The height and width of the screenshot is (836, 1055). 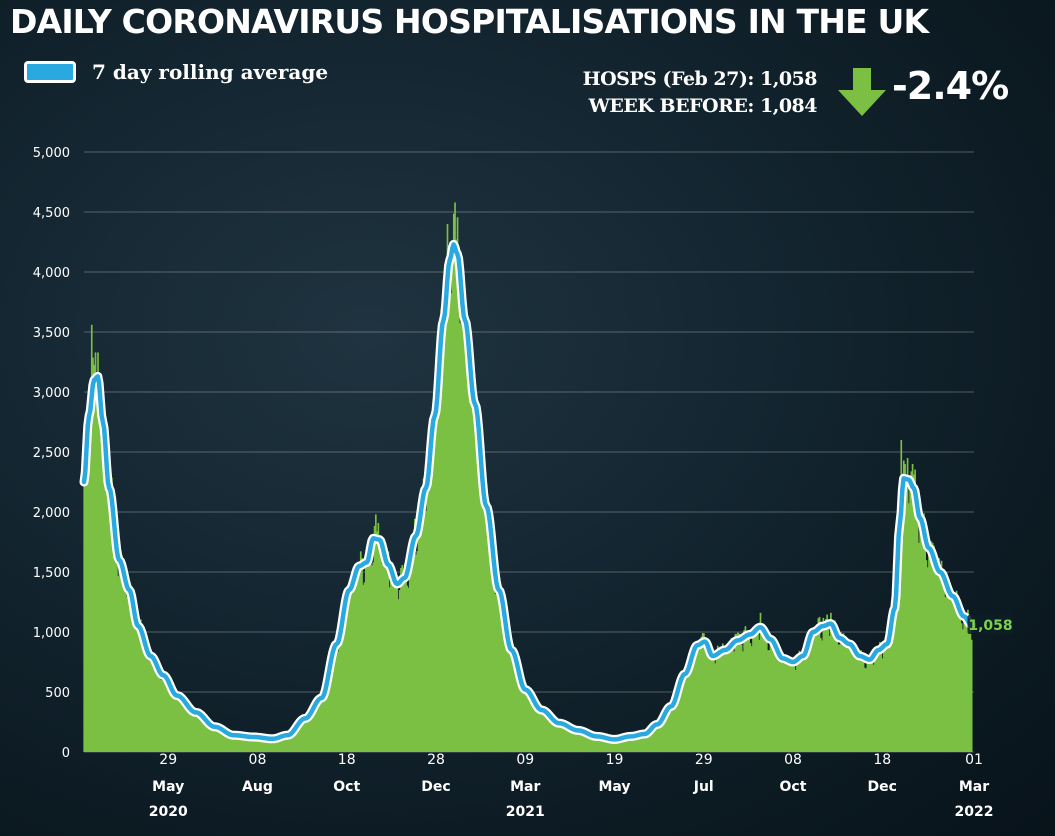 What do you see at coordinates (57, 693) in the screenshot?
I see `y-tick-label: 500` at bounding box center [57, 693].